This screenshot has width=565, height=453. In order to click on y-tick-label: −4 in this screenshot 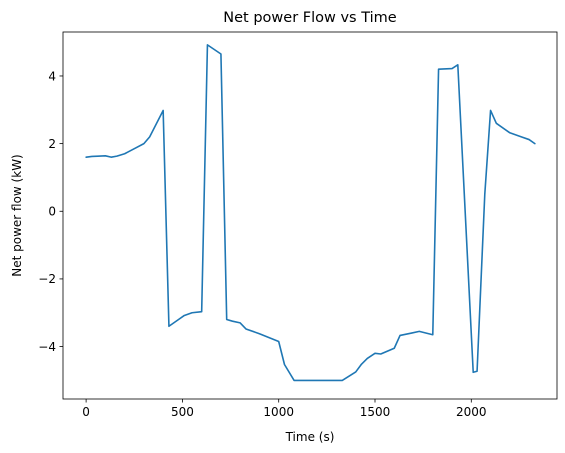, I will do `click(47, 347)`.